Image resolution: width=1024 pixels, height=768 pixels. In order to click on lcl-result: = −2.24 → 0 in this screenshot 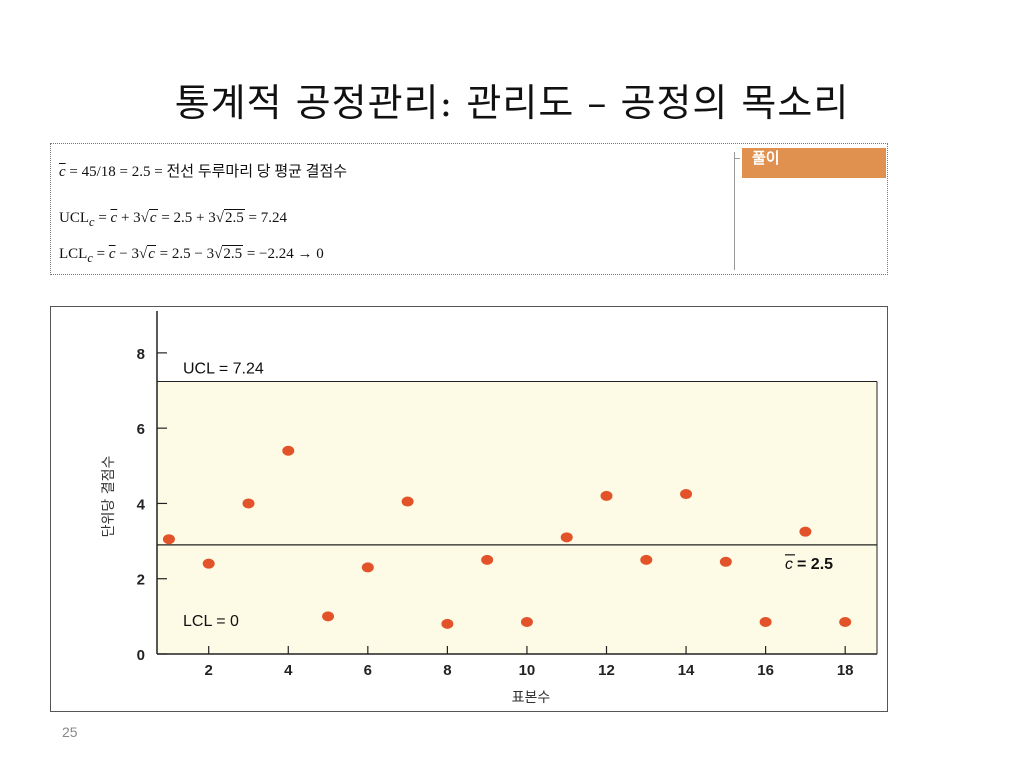, I will do `click(283, 254)`.